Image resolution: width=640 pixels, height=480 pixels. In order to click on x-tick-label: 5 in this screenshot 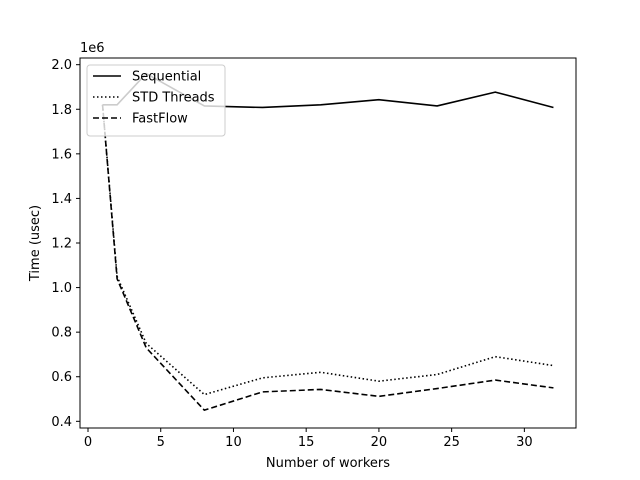, I will do `click(161, 442)`.